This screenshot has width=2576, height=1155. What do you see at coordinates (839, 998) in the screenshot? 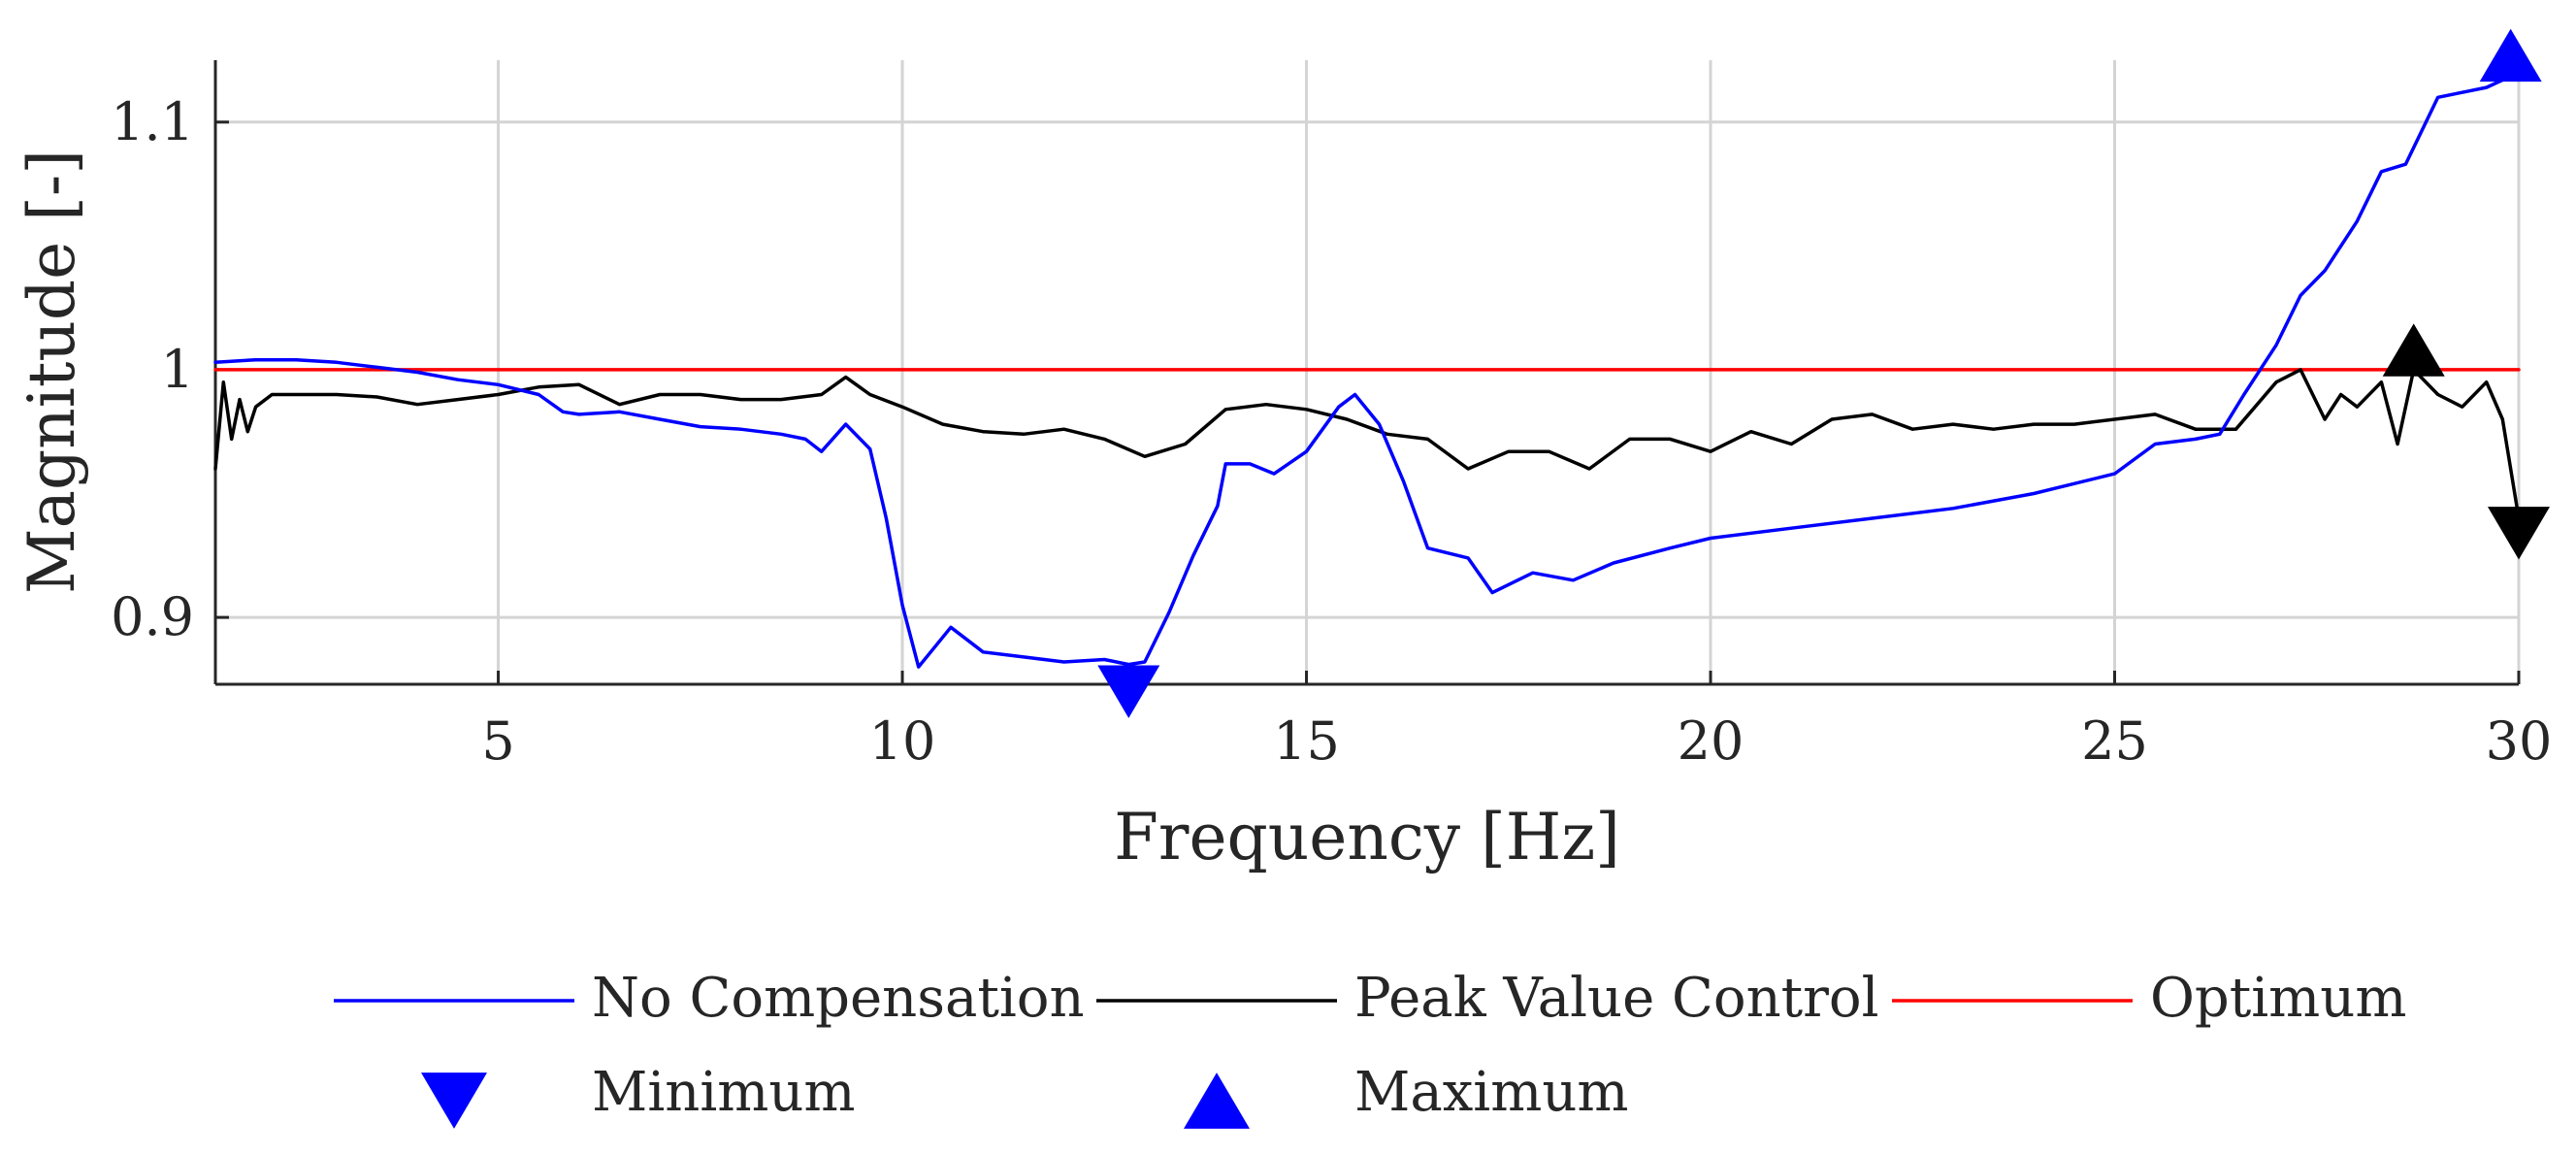
I see `legend-label: No Compensation` at bounding box center [839, 998].